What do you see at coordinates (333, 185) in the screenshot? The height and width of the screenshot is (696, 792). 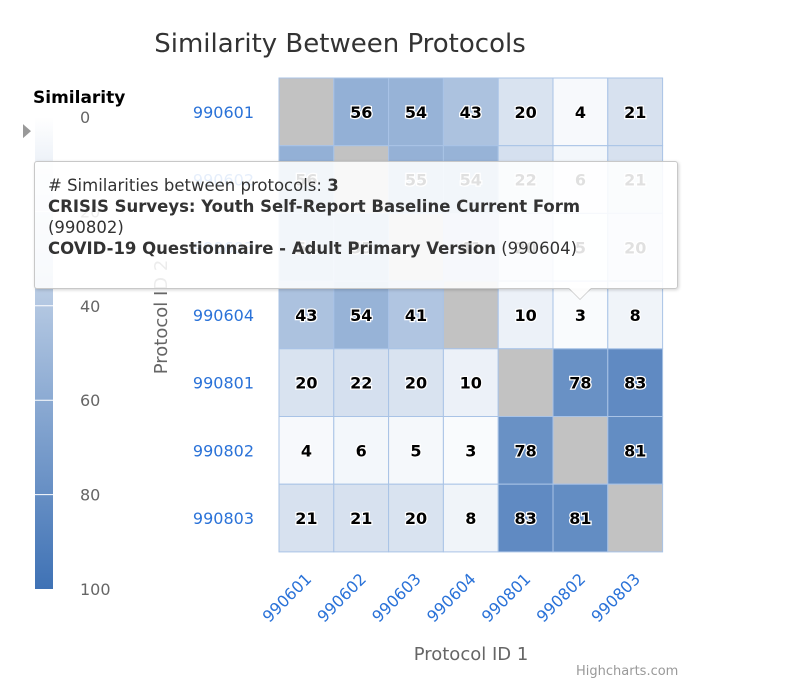 I see `tooltip-count-value: 3` at bounding box center [333, 185].